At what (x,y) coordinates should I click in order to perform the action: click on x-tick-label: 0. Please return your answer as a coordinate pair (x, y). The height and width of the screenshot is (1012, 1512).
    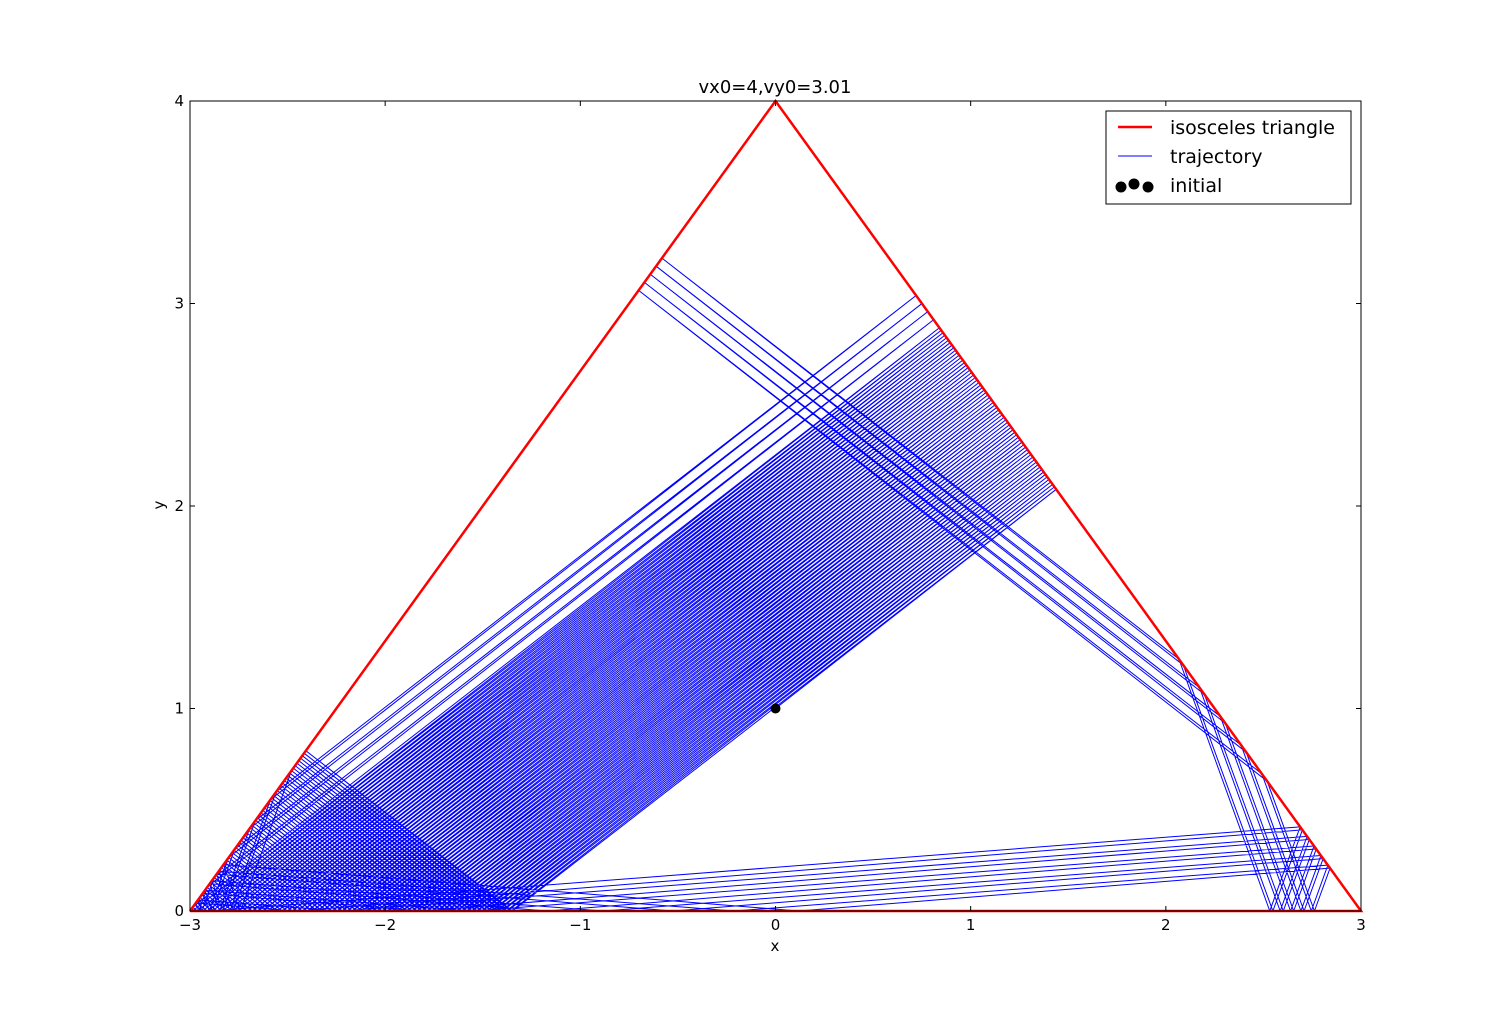
    Looking at the image, I should click on (776, 925).